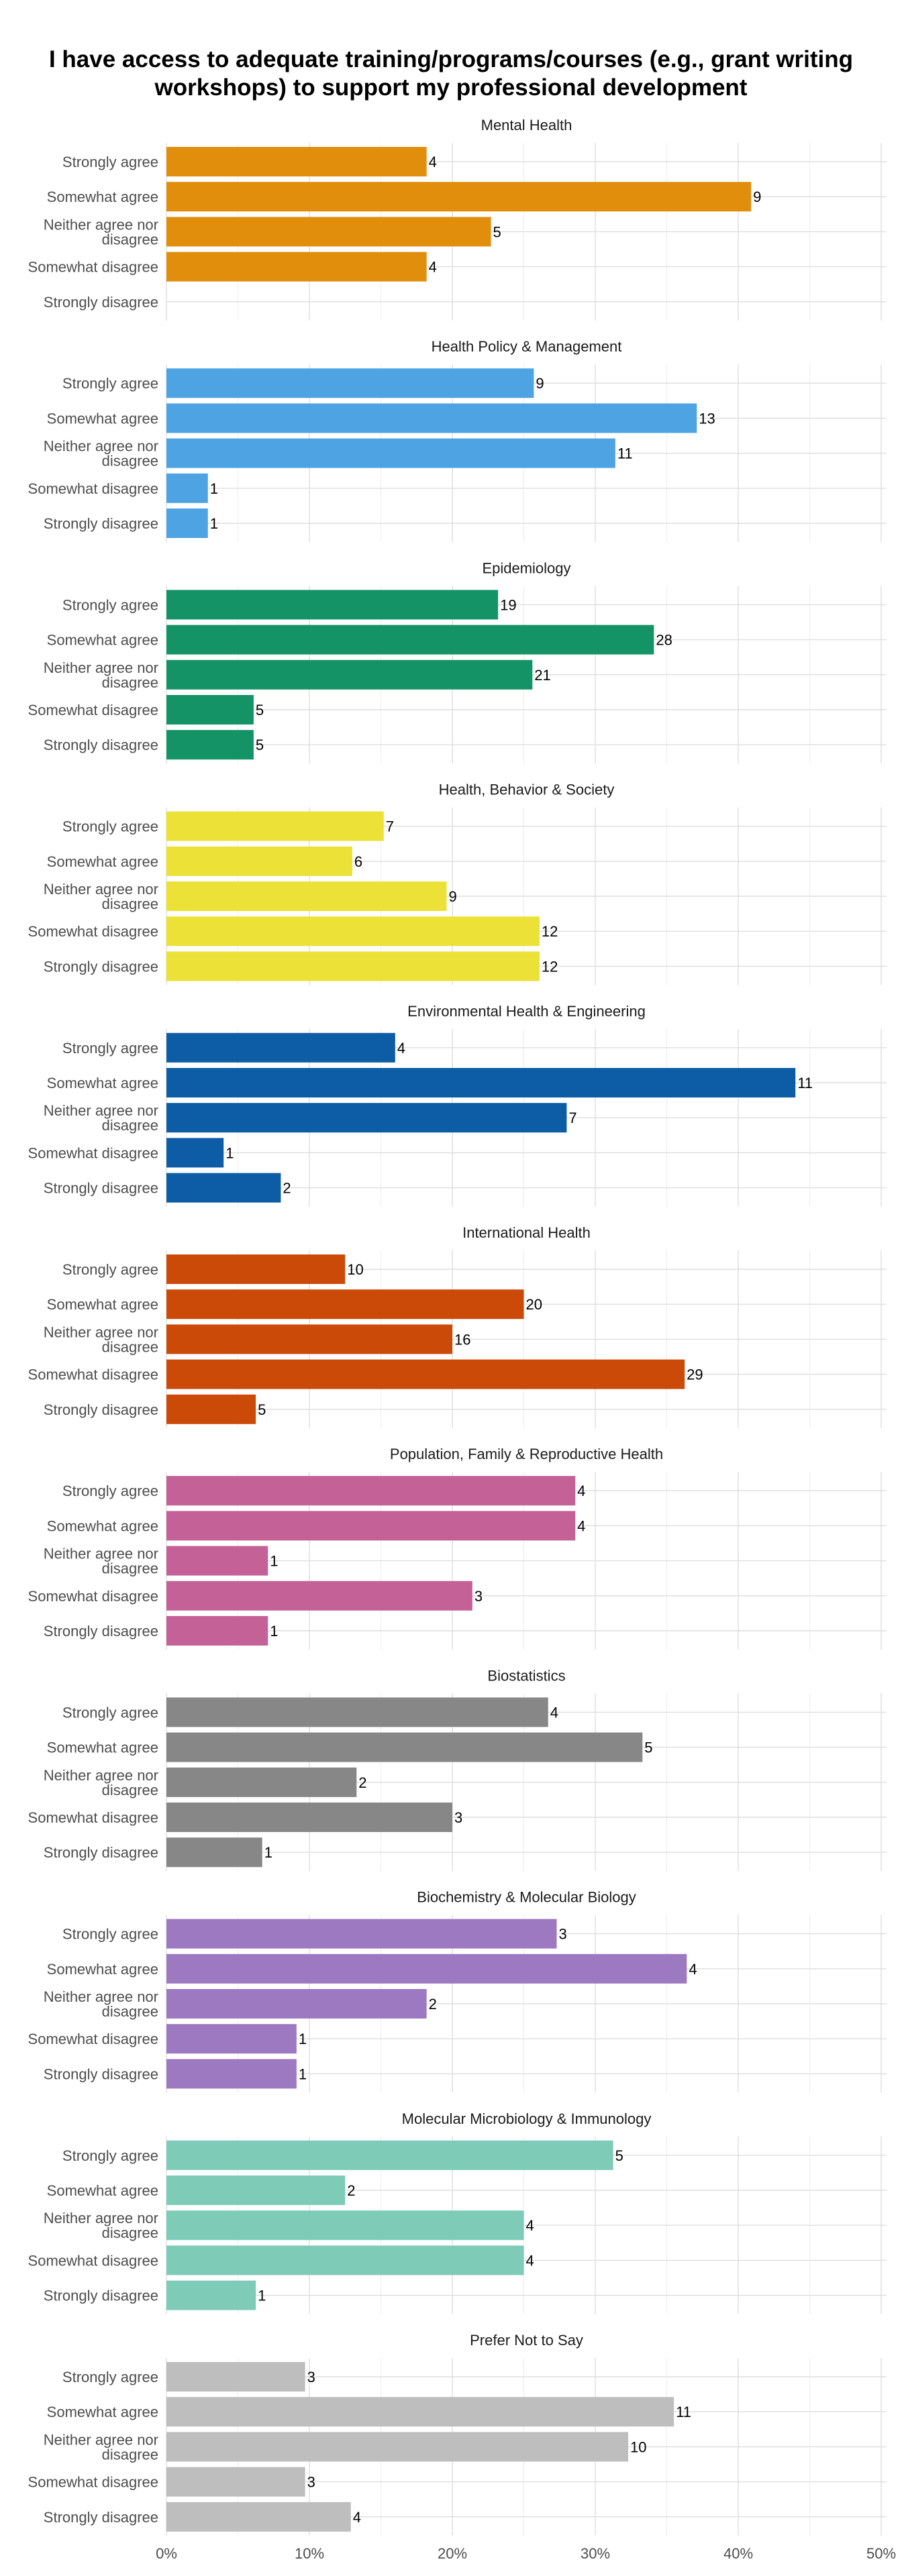 This screenshot has width=902, height=2576. I want to click on panel-title: Biostatistics, so click(526, 1675).